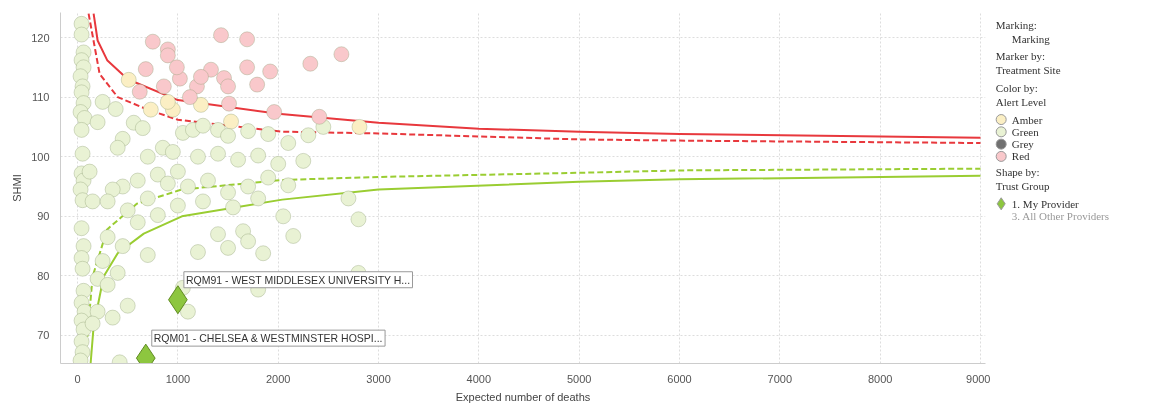  I want to click on x-tick-label: 9000, so click(978, 378).